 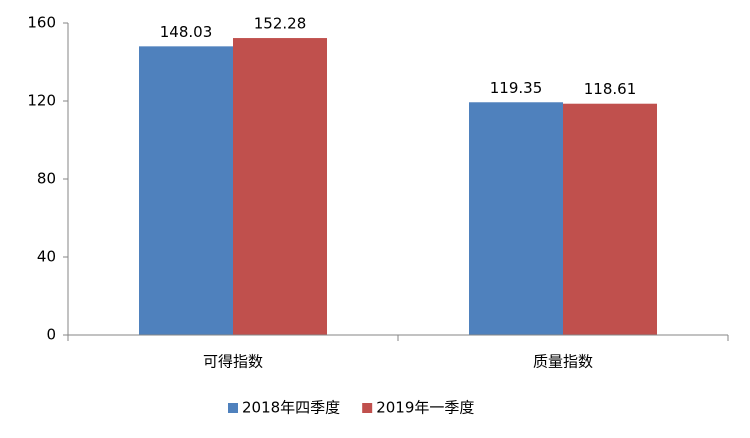 I want to click on data-label: 119.35, so click(x=516, y=88).